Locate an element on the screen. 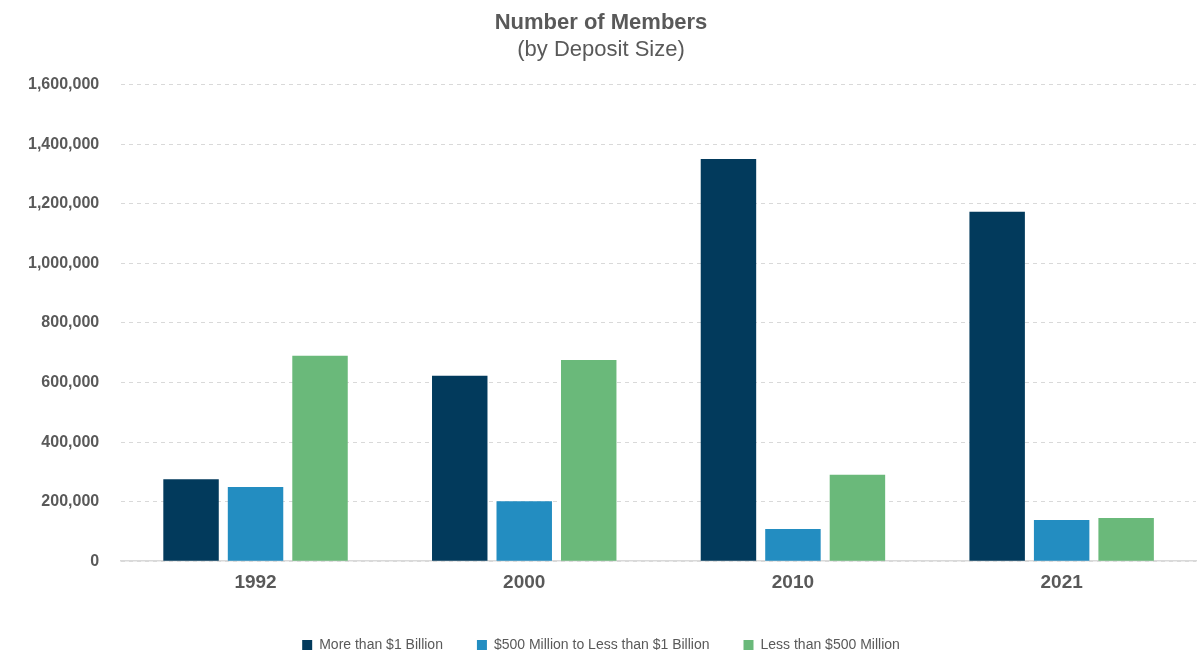 This screenshot has width=1204, height=666. y-tick-label: 1,400,000 is located at coordinates (63, 143).